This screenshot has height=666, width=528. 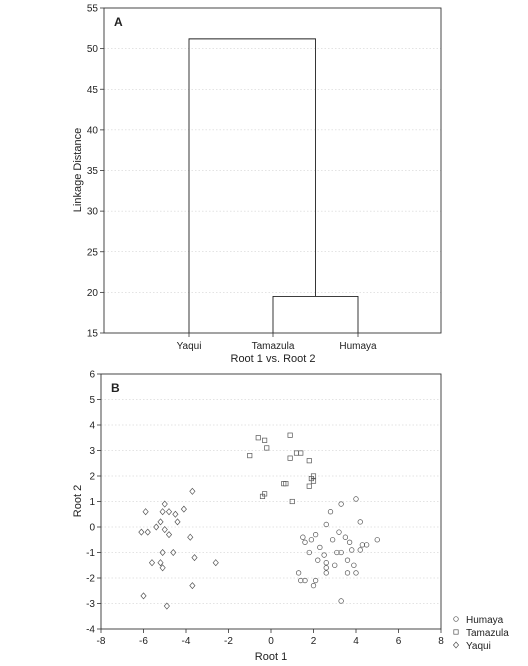 I want to click on x-tick-label-b: -6, so click(x=143, y=641).